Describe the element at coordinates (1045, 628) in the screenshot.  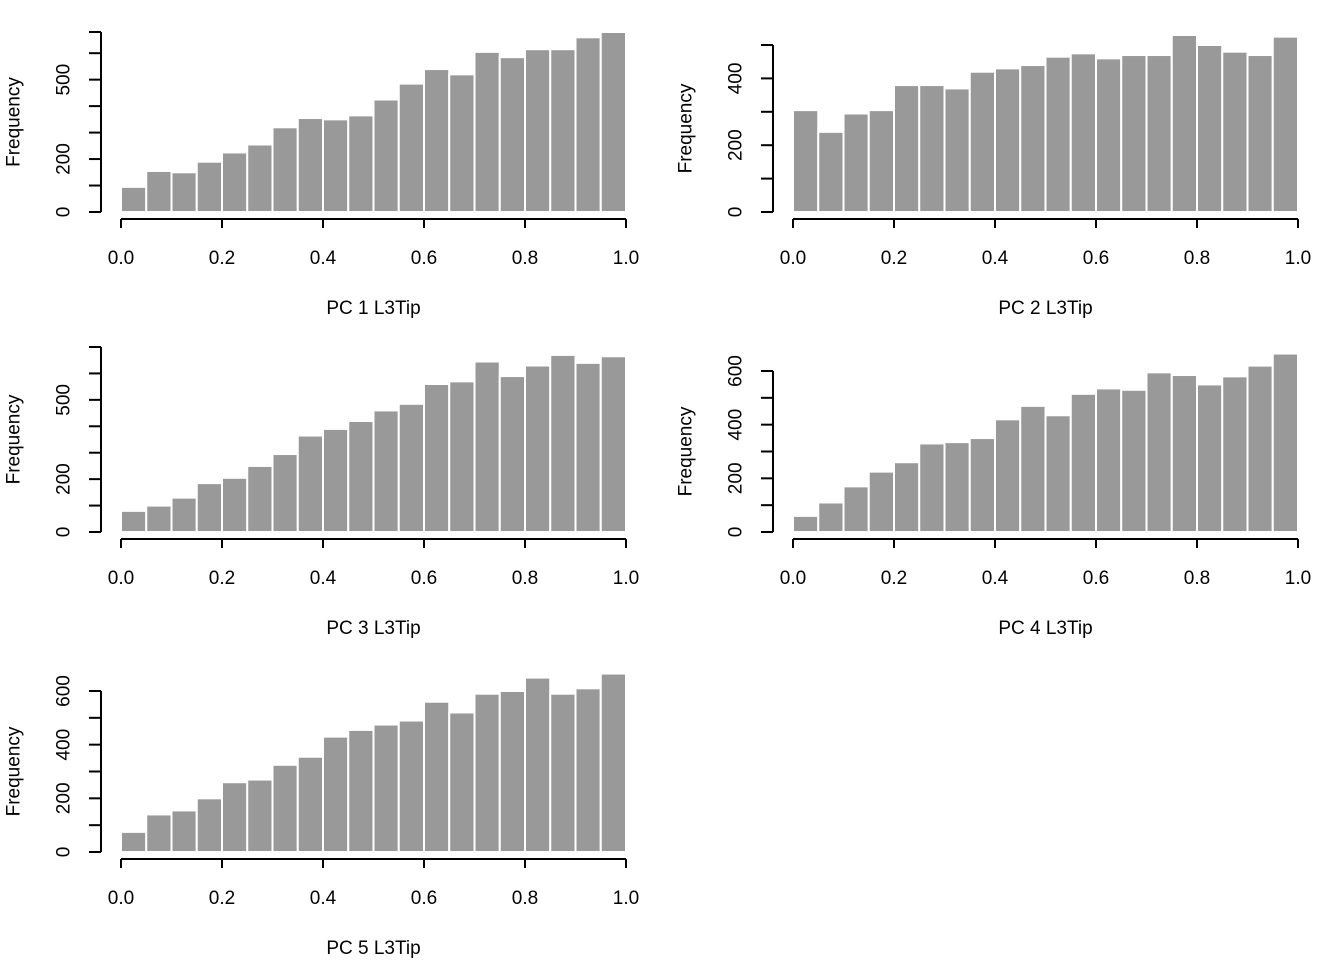
I see `x-axis-title: PC 4 L3Tip` at that location.